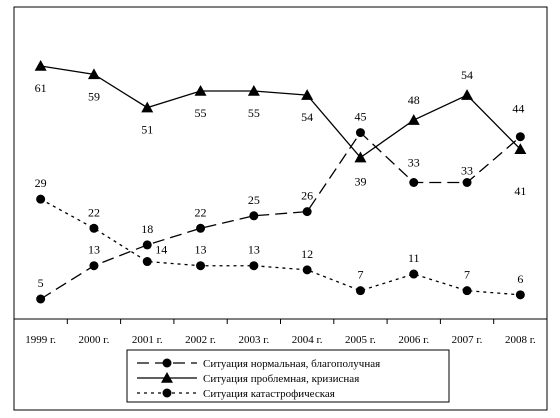 The image size is (560, 418). Describe the element at coordinates (414, 258) in the screenshot. I see `data-label: 11` at that location.